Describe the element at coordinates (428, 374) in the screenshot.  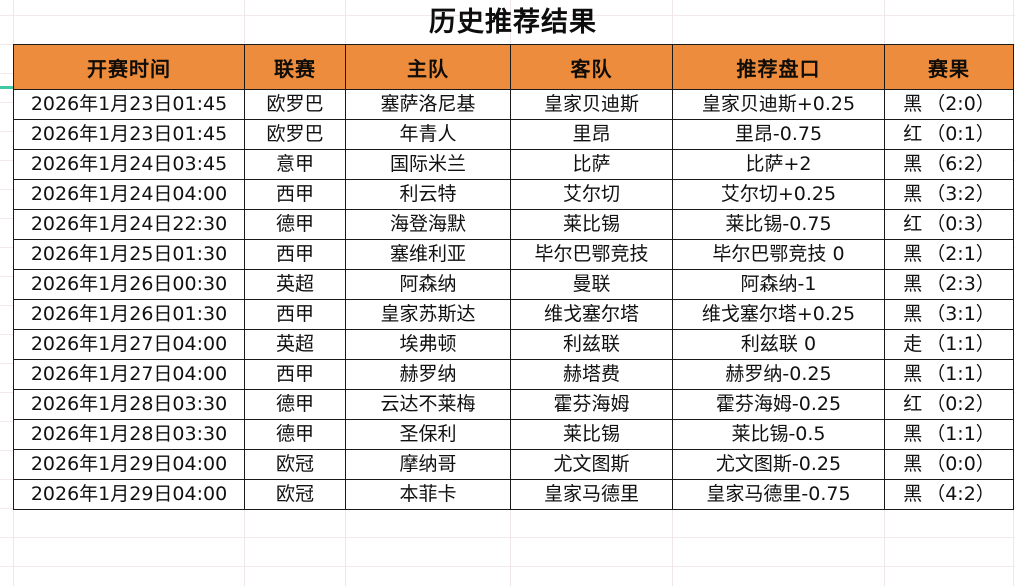
I see `cell-home-team: 赫罗纳` at that location.